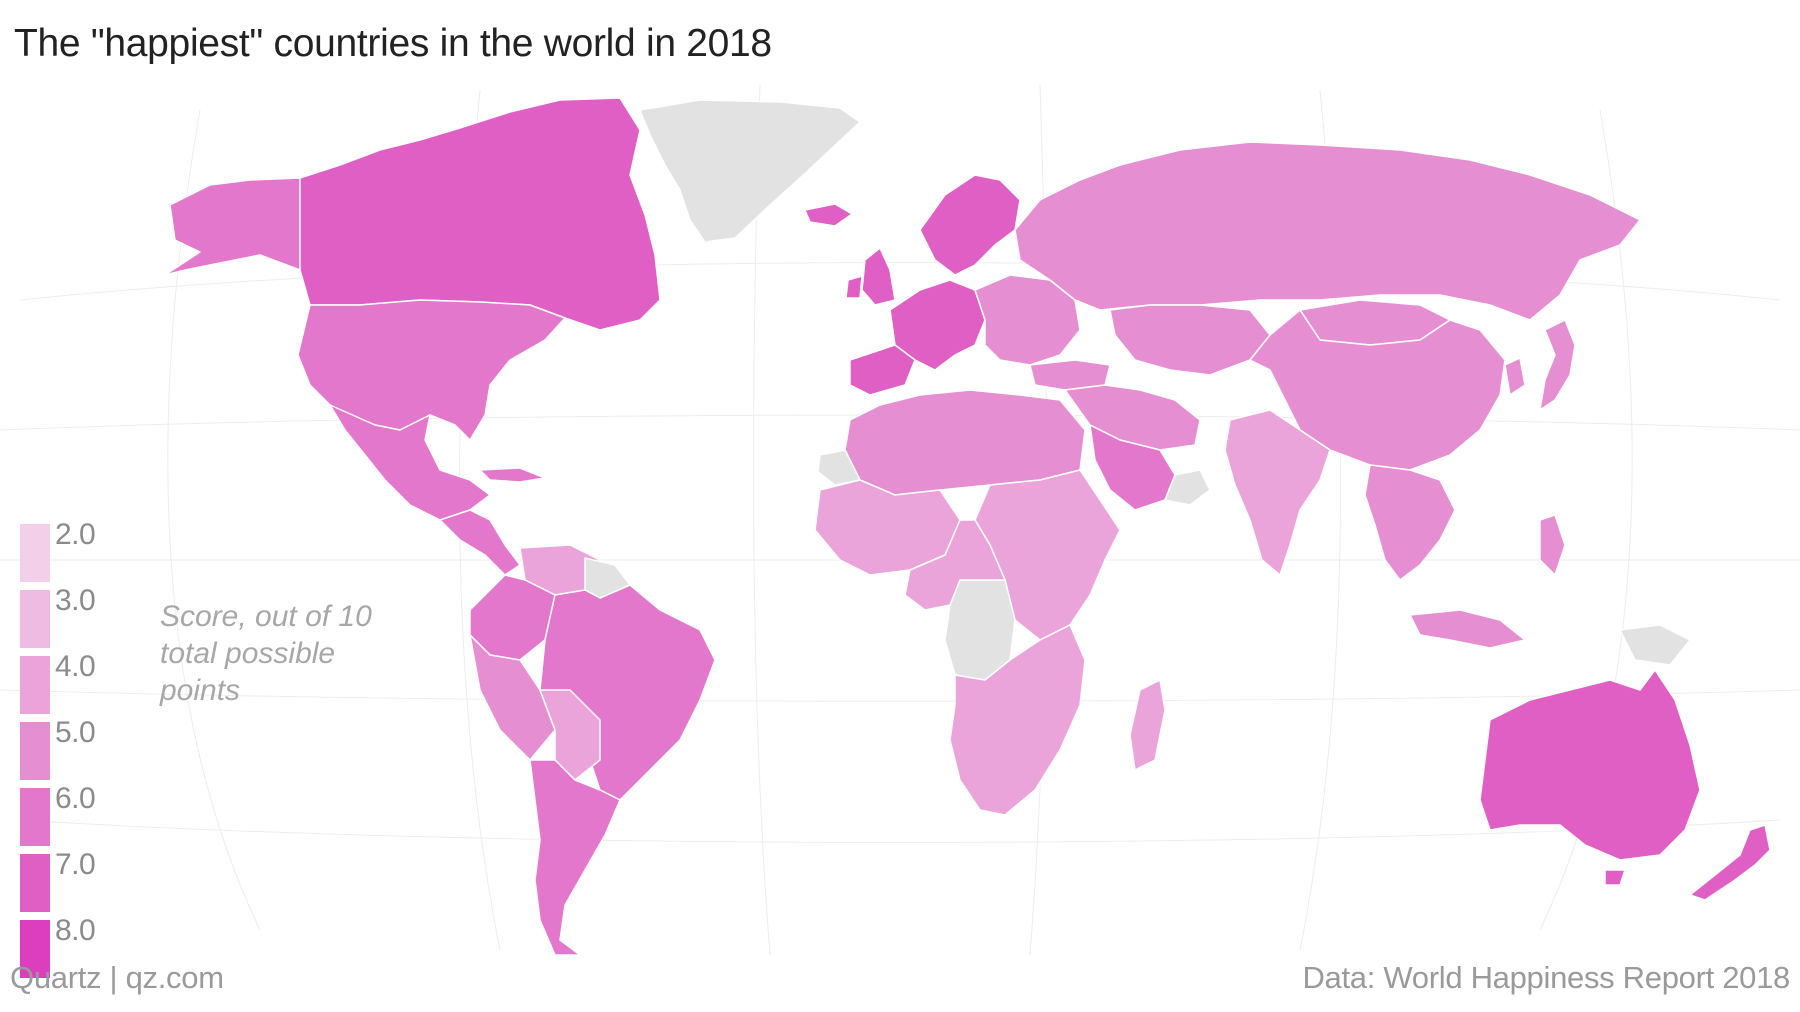 Image resolution: width=1800 pixels, height=1012 pixels. I want to click on region-canada, so click(480, 214).